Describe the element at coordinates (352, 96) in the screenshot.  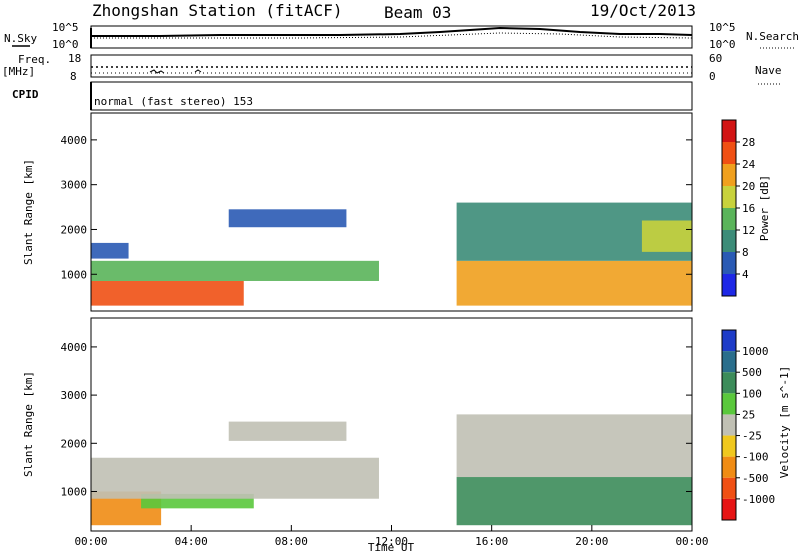
I see `cpid-panel: CPID normal (fast stereo) 153` at that location.